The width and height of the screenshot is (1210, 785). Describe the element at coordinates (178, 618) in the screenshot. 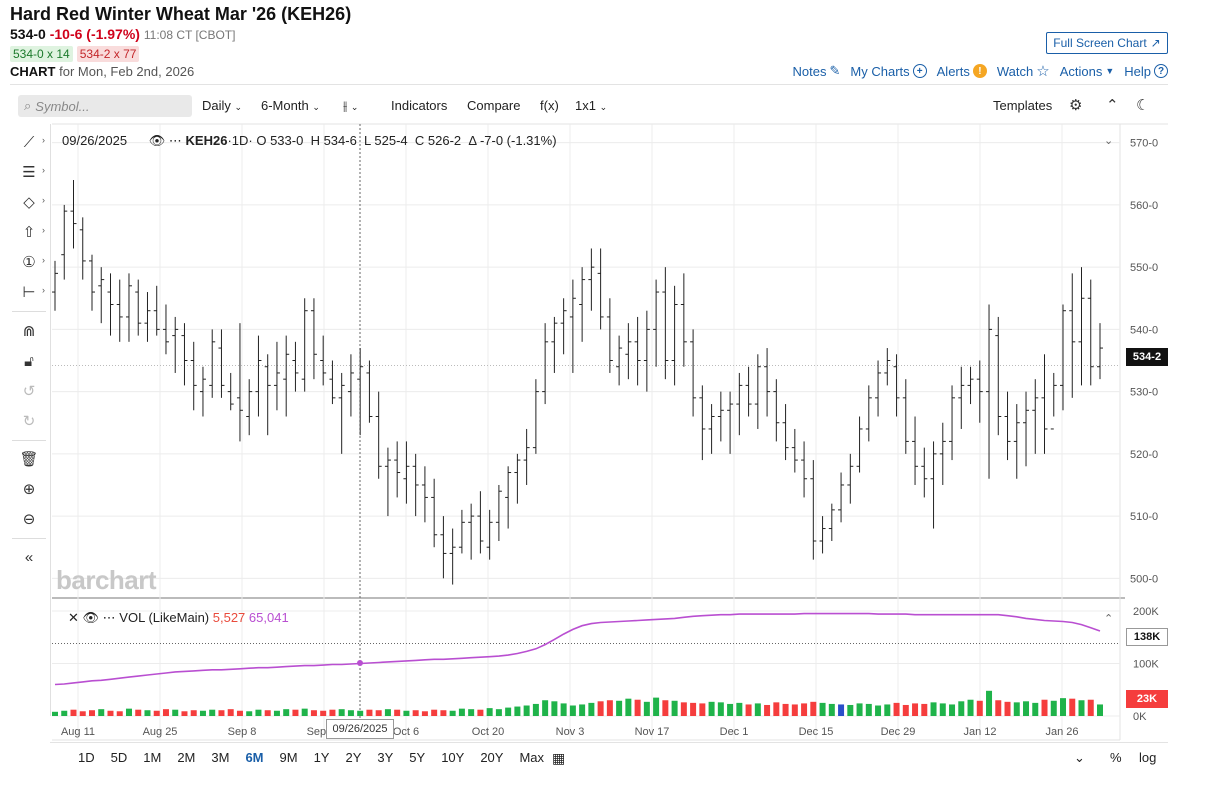

I see `volume-legend: ✕ 👁︎ ⋯ VOL (LikeMain) 5,527 65,041` at that location.